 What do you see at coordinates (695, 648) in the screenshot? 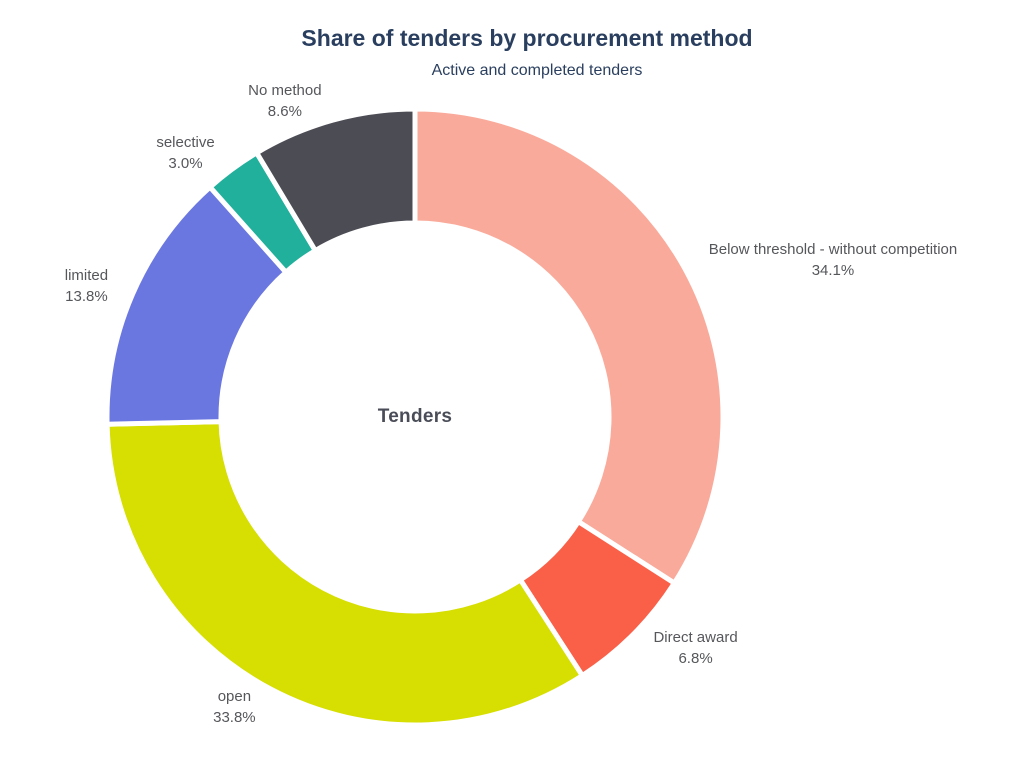
I see `slice-label-direct-award: Direct award 6.8%` at bounding box center [695, 648].